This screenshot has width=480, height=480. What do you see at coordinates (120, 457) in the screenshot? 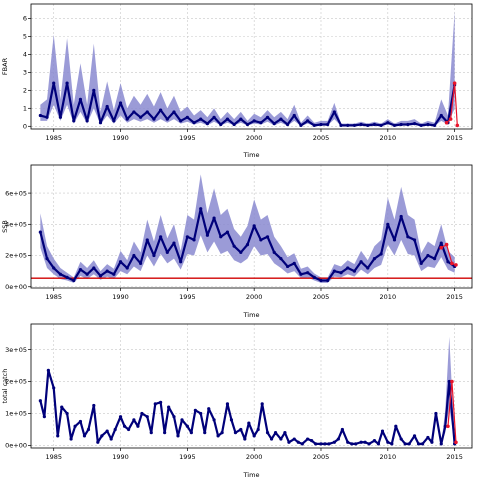
I see `x-tick-label: 1990` at bounding box center [120, 457].